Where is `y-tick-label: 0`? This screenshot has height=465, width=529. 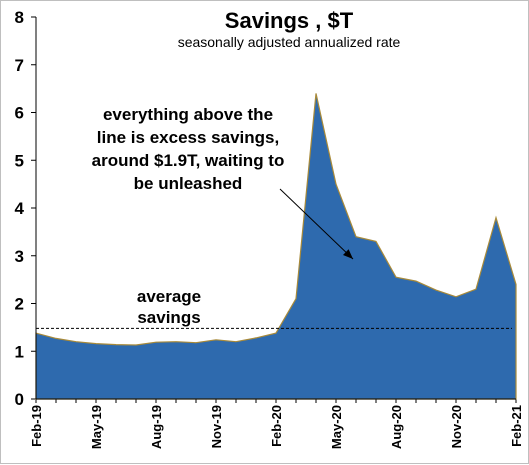 y-tick-label: 0 is located at coordinates (19, 399).